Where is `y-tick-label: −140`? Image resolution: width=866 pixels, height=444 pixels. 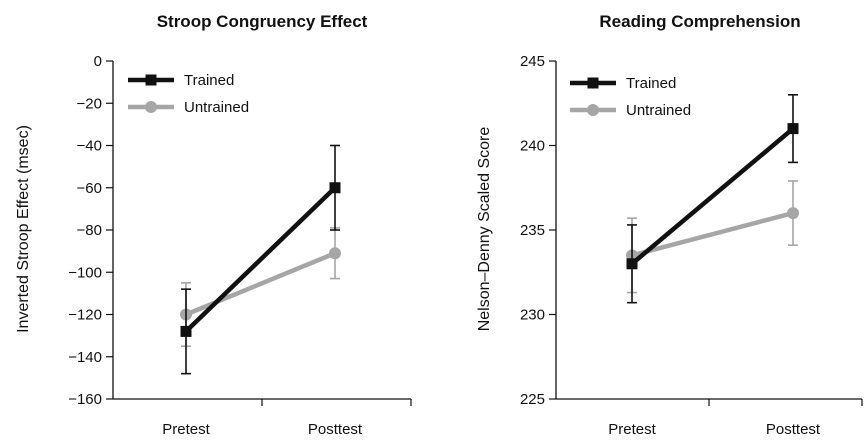
y-tick-label: −140 is located at coordinates (85, 357).